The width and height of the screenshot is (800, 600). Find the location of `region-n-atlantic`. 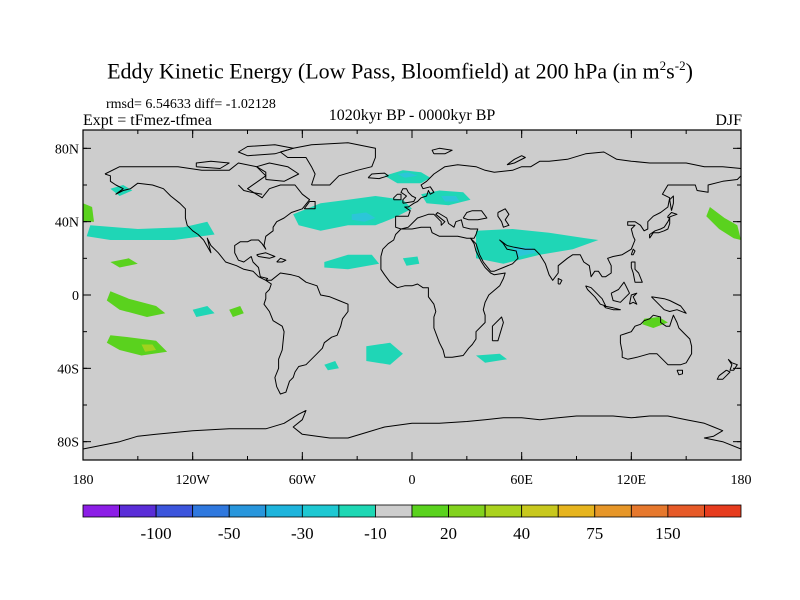

region-n-atlantic is located at coordinates (352, 213).